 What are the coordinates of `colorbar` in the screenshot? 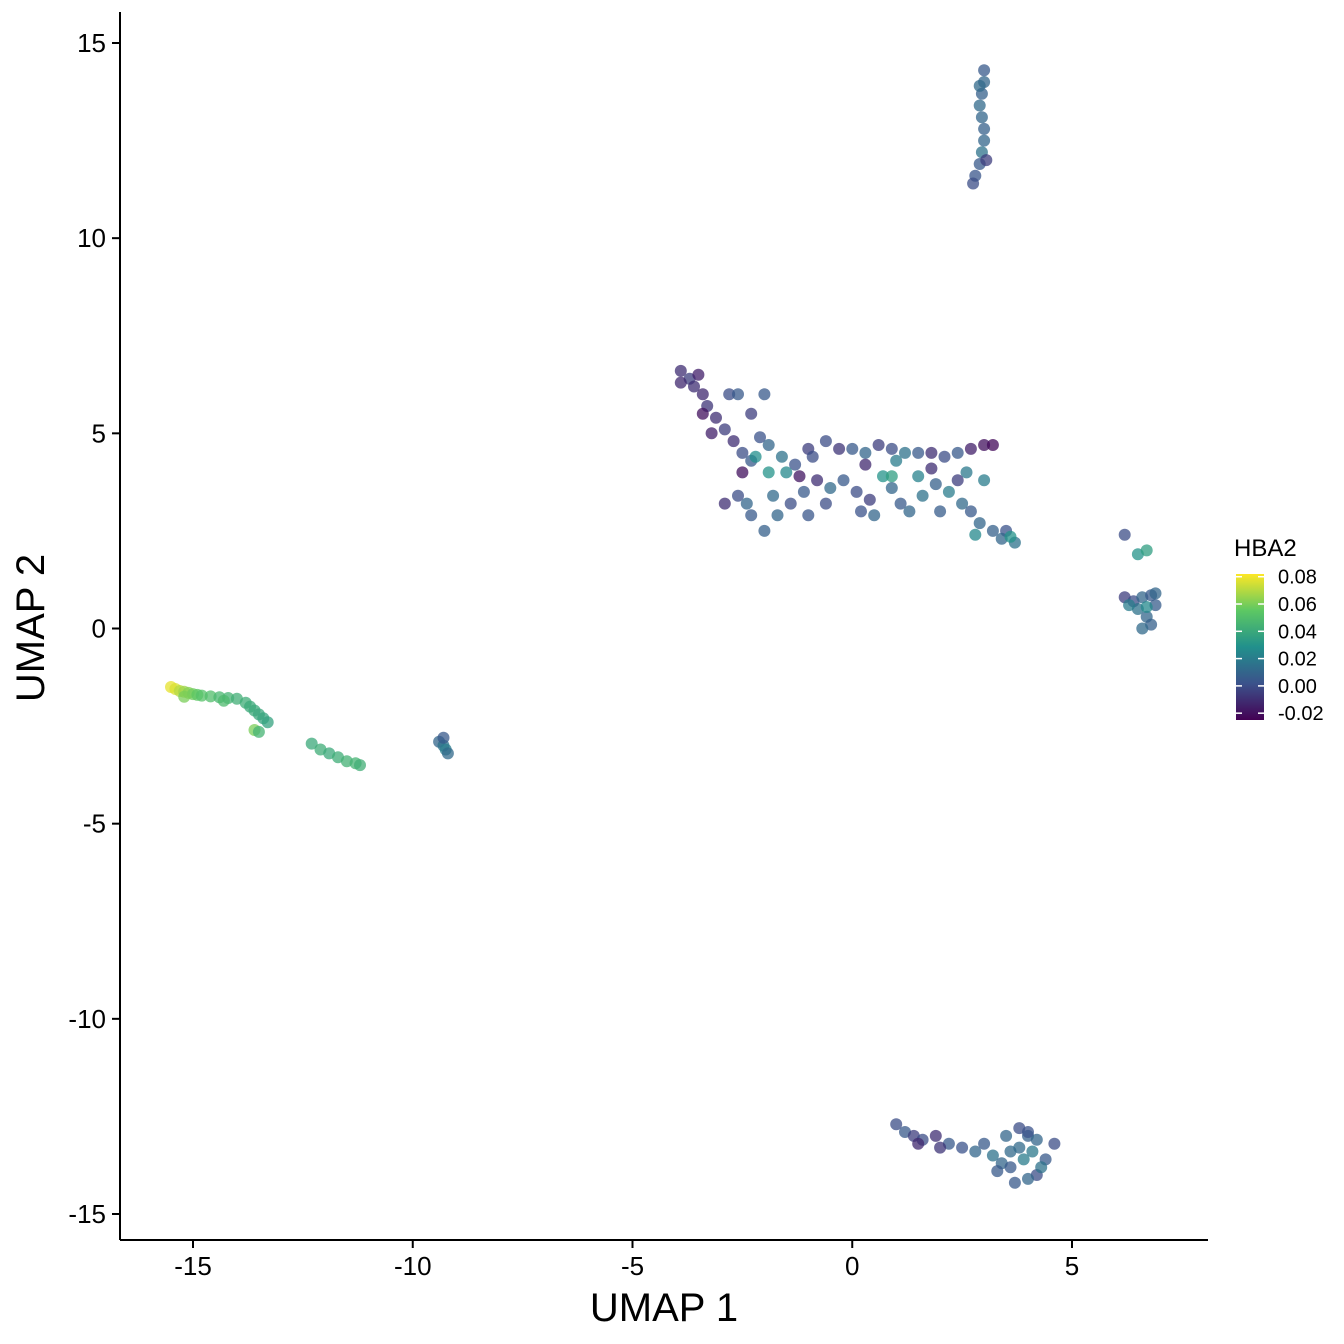 It's located at (1250, 647).